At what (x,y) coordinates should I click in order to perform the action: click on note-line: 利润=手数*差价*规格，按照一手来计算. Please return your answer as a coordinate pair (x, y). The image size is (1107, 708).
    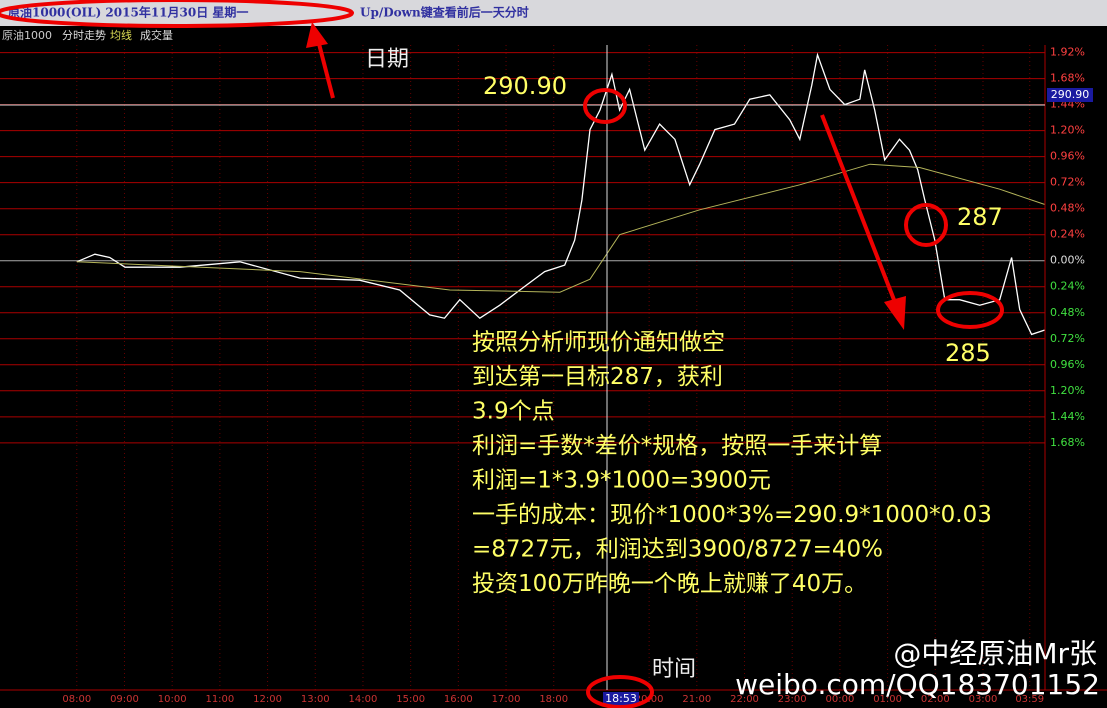
    Looking at the image, I should click on (677, 446).